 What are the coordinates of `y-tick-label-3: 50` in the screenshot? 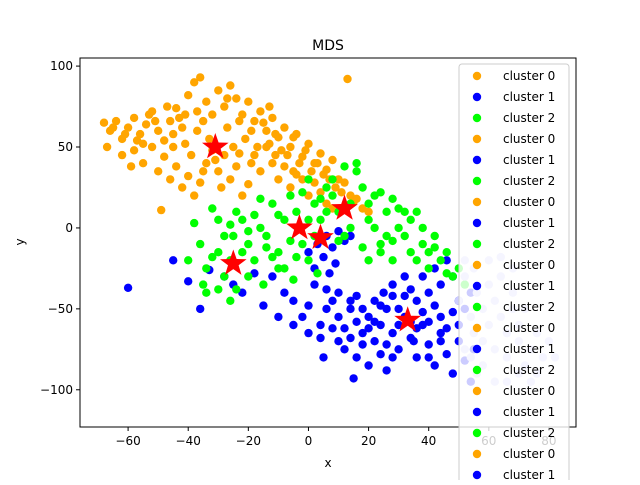 It's located at (65, 147).